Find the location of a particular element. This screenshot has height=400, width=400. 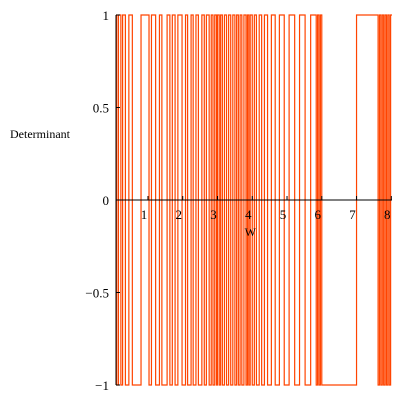

x-axis-label: W is located at coordinates (251, 232).